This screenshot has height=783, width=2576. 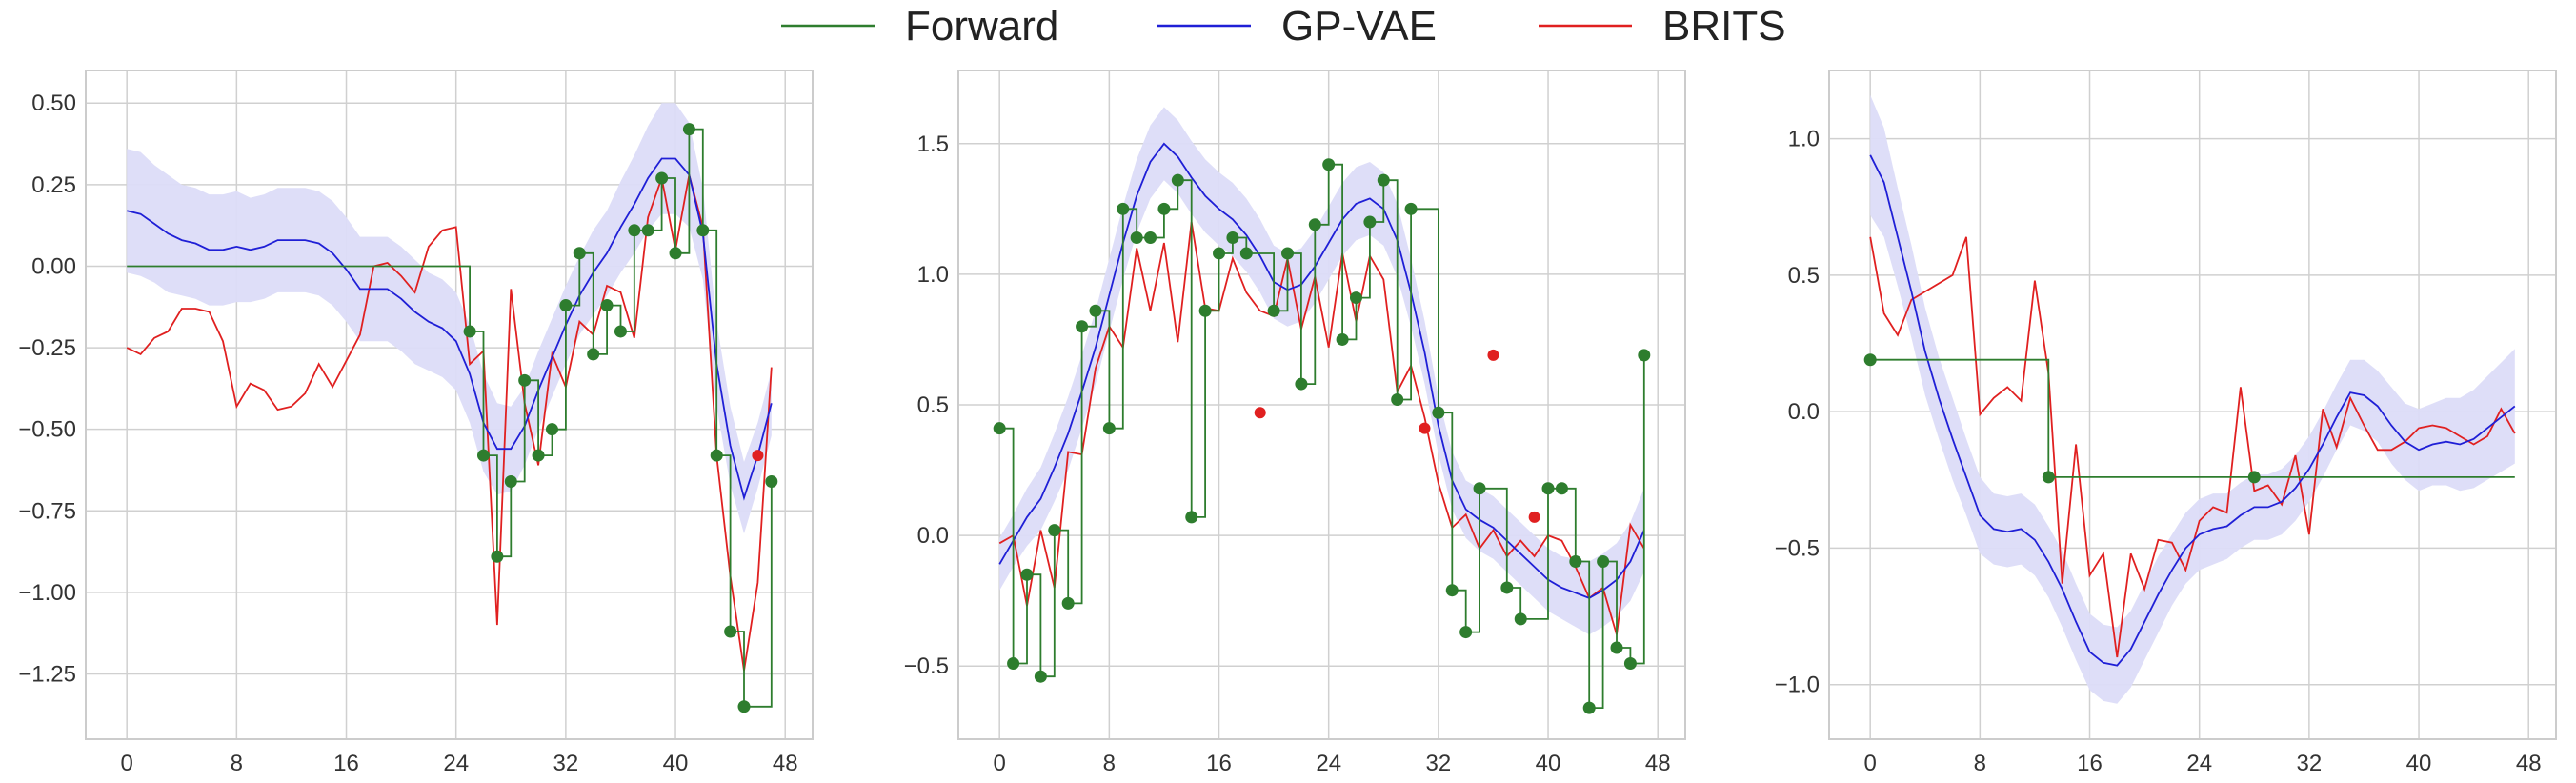 I want to click on y-tick-label: −0.50, so click(x=47, y=430).